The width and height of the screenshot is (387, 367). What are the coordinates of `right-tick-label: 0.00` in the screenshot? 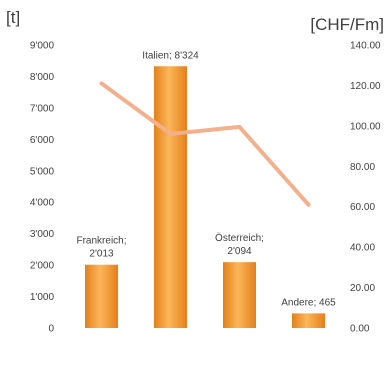 It's located at (360, 329).